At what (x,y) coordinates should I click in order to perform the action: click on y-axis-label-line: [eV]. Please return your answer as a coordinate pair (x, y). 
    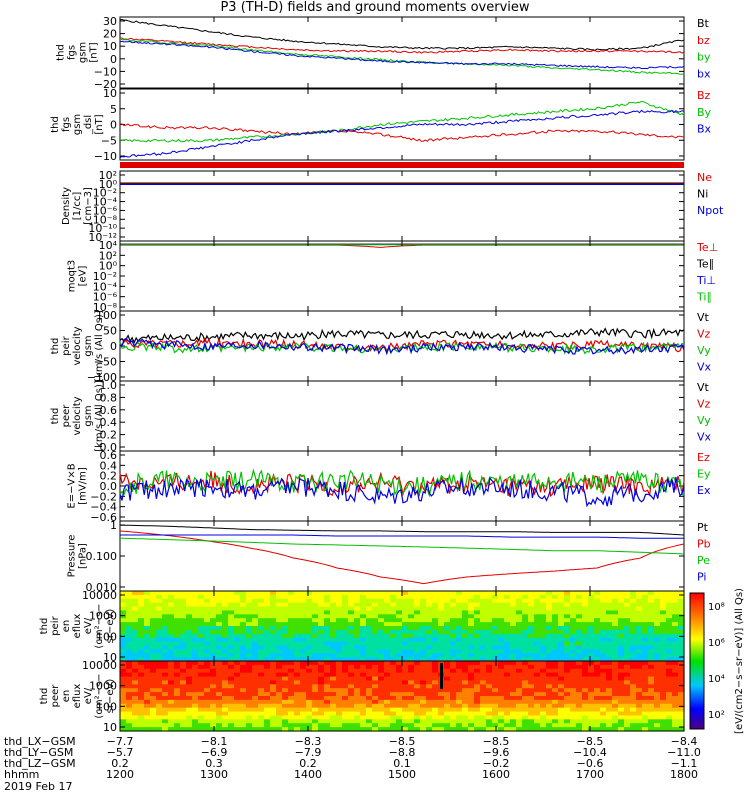
    Looking at the image, I should click on (83, 276).